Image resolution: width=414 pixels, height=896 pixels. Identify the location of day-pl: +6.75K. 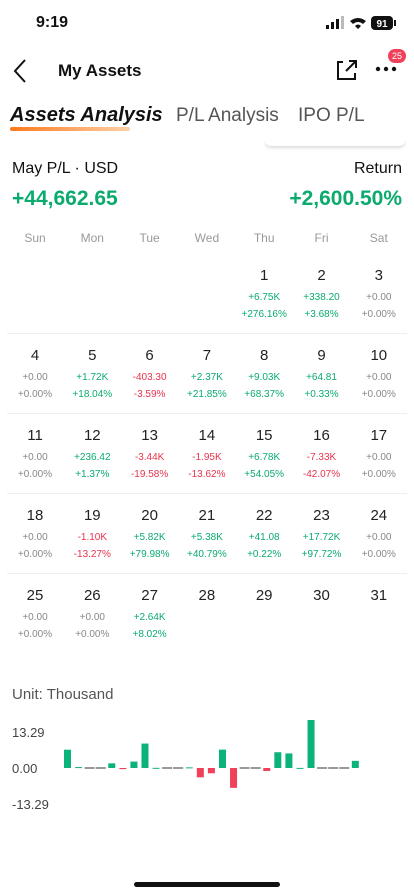
(264, 297).